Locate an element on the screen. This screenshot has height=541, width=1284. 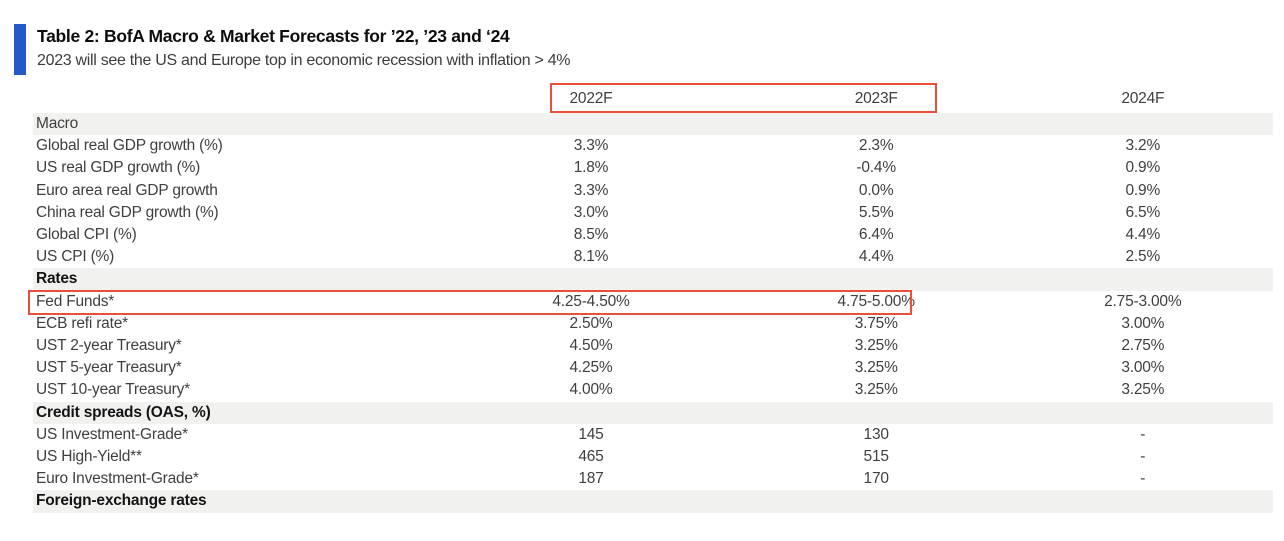
section-label: Foreign-exchange rates is located at coordinates (653, 501).